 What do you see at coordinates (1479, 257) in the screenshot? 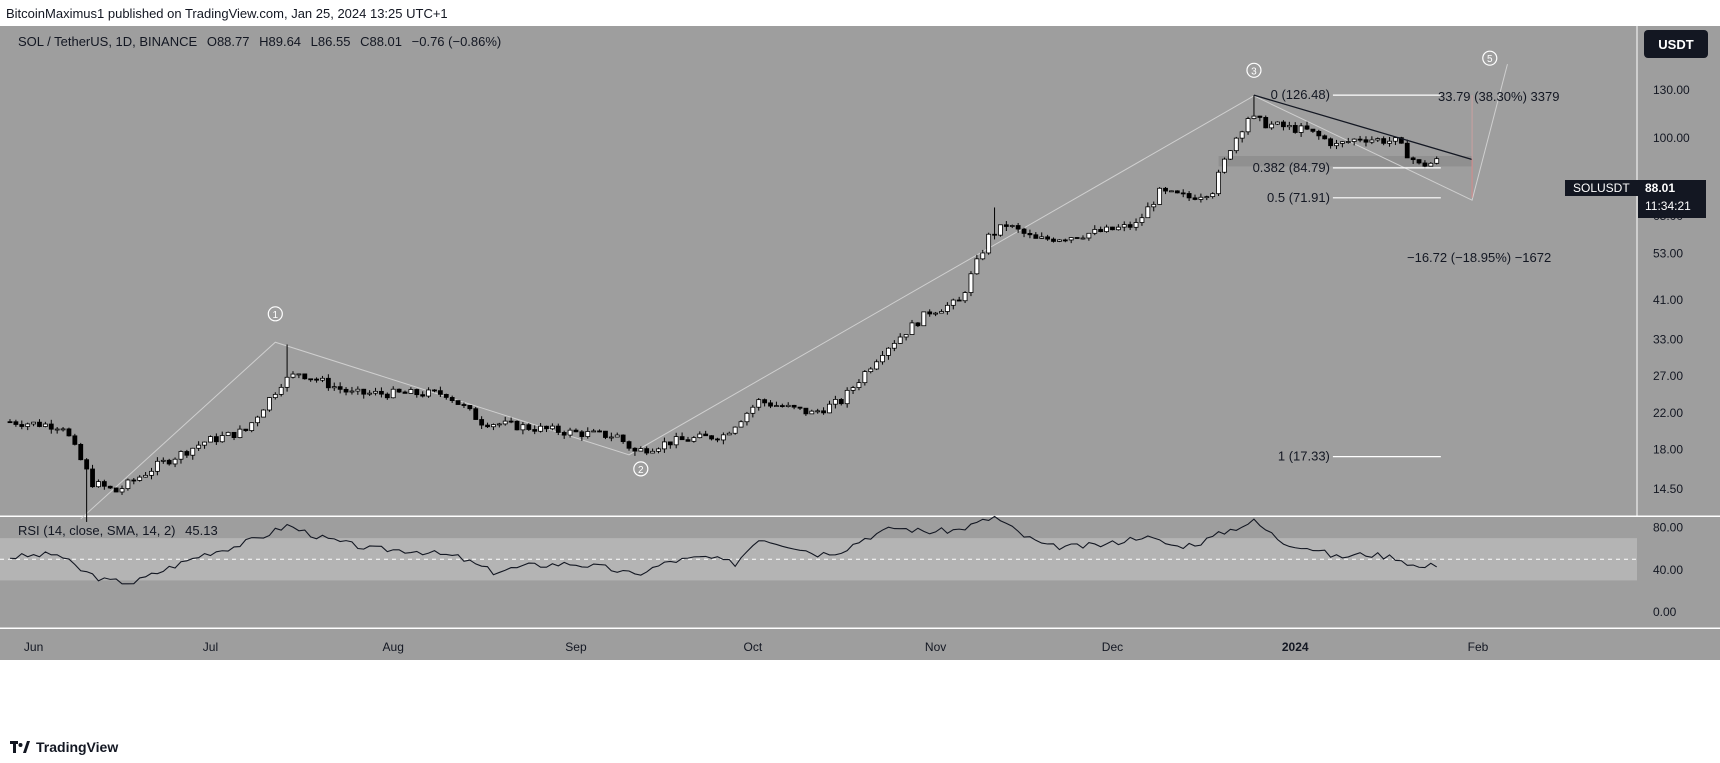
I see `measure-down-label: −16.72 (−18.95%) −1672` at bounding box center [1479, 257].